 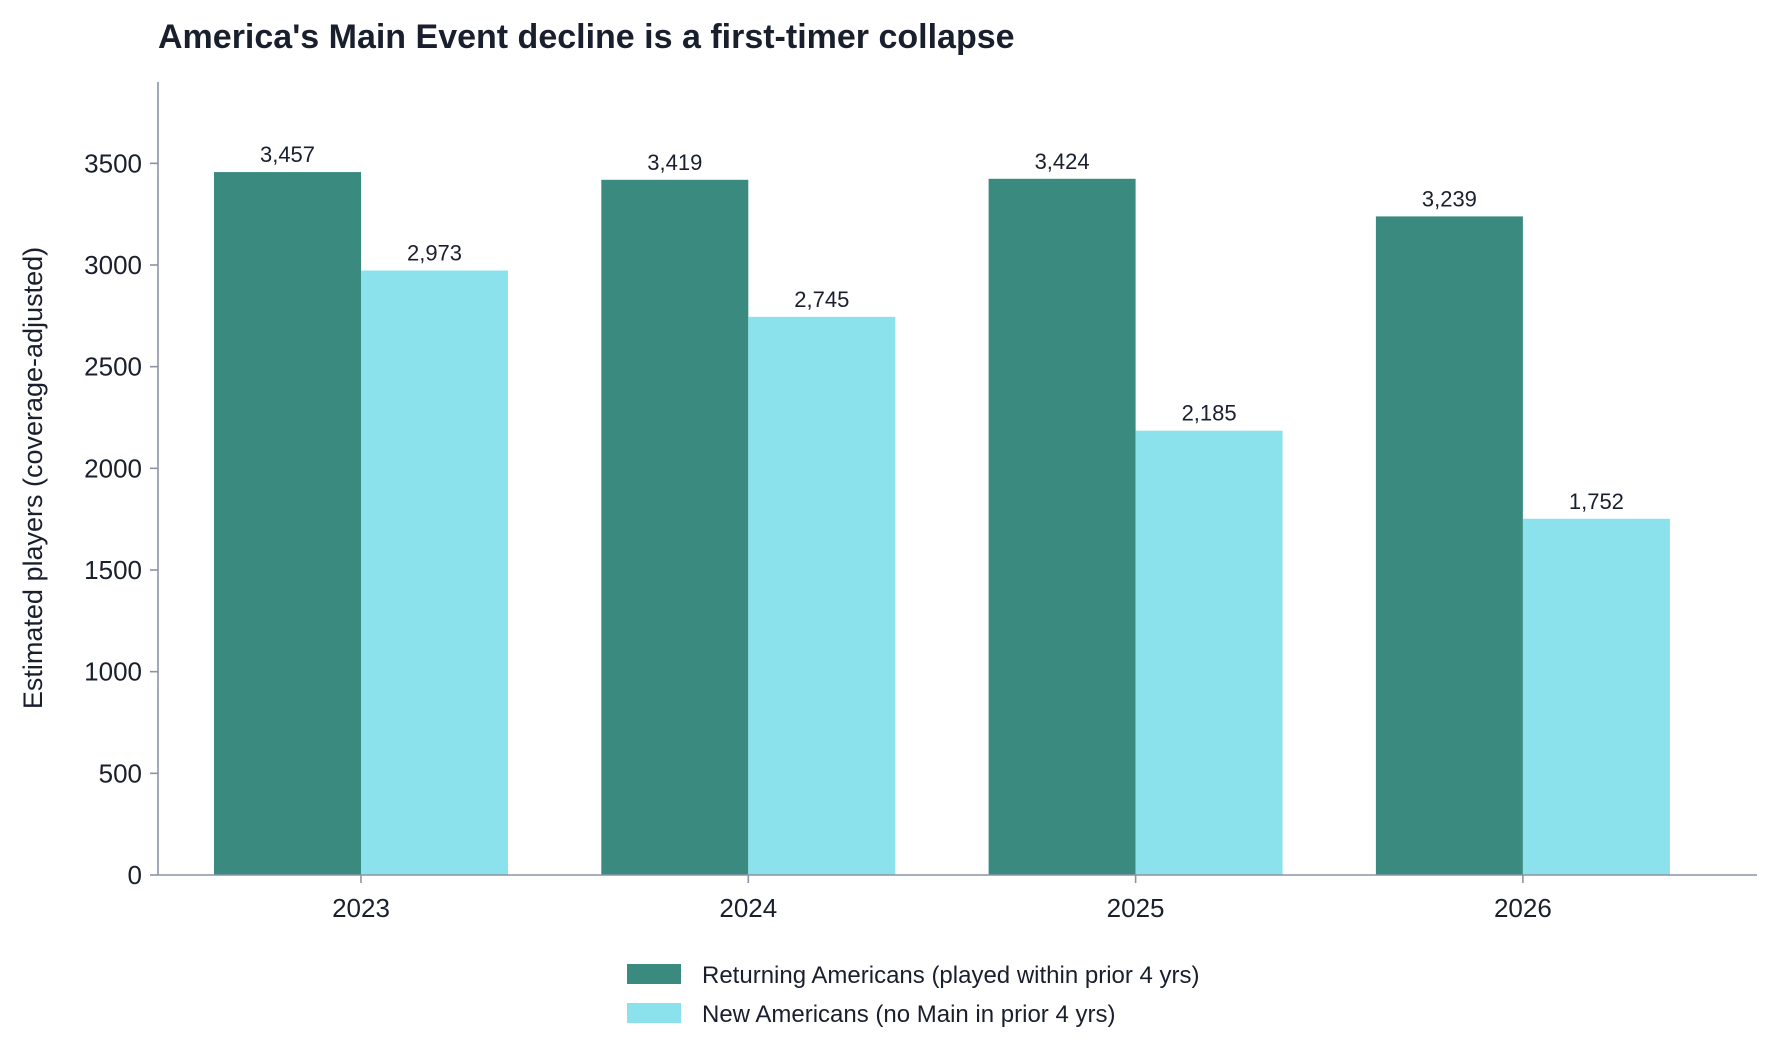 I want to click on bar-returning-2024, so click(x=675, y=527).